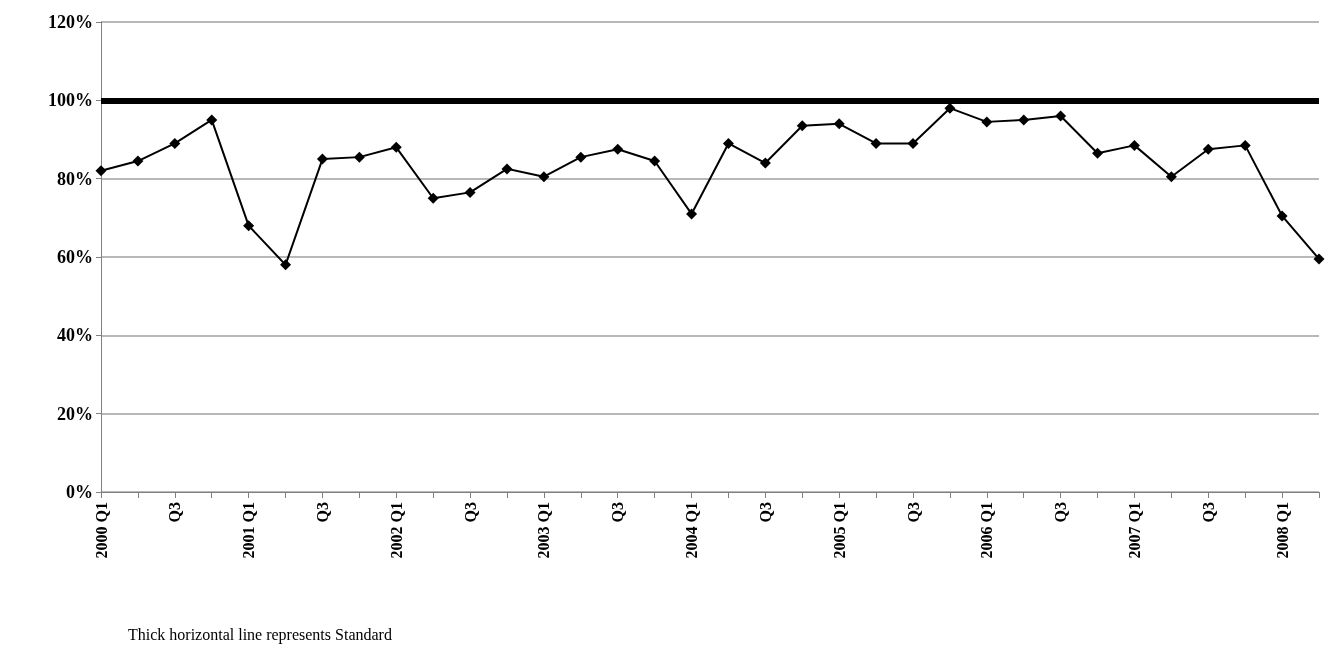 The image size is (1338, 664). Describe the element at coordinates (987, 530) in the screenshot. I see `x-tick-label: 2006 Q1` at that location.